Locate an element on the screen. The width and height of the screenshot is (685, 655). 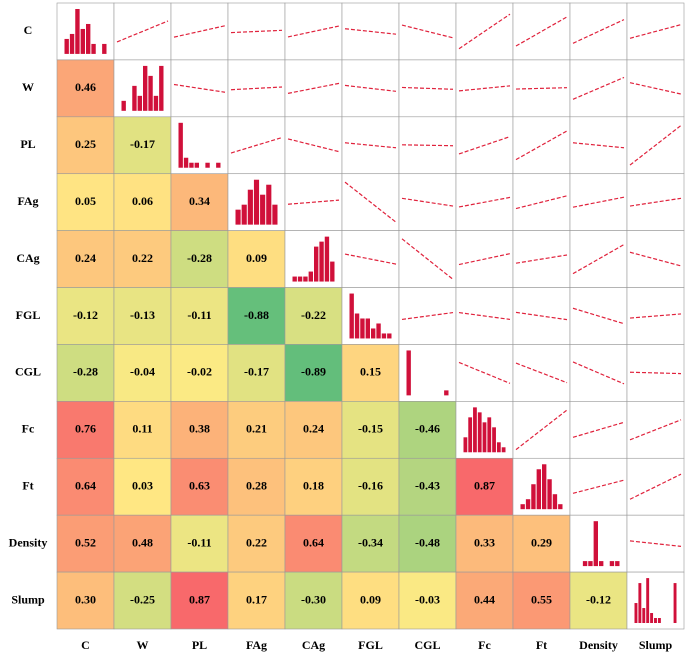
correlation-label: 0.38 is located at coordinates (199, 429).